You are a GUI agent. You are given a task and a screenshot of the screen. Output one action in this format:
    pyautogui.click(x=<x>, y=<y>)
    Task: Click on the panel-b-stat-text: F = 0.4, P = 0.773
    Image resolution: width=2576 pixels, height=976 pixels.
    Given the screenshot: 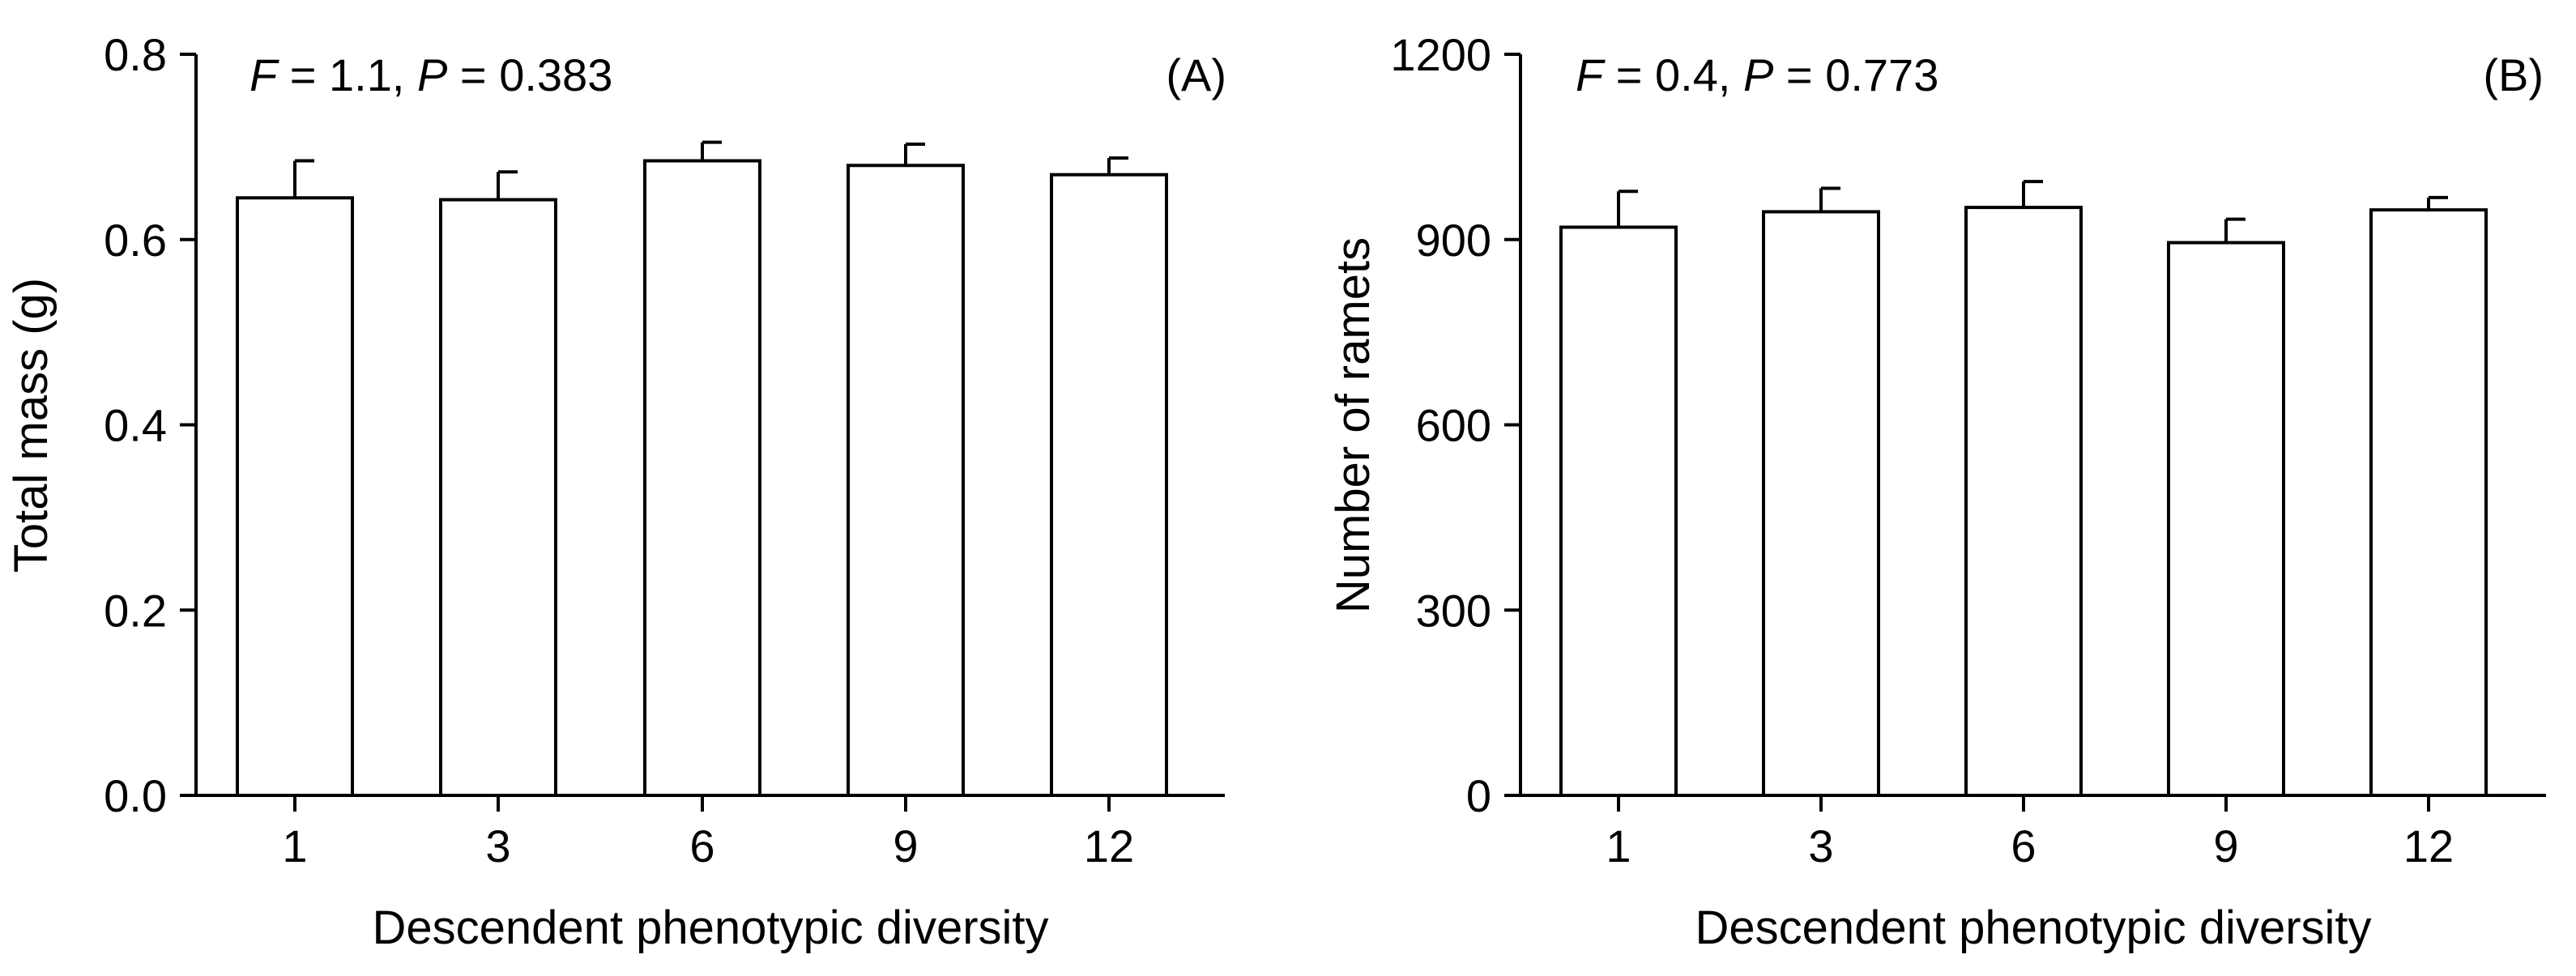 What is the action you would take?
    pyautogui.click(x=1757, y=75)
    